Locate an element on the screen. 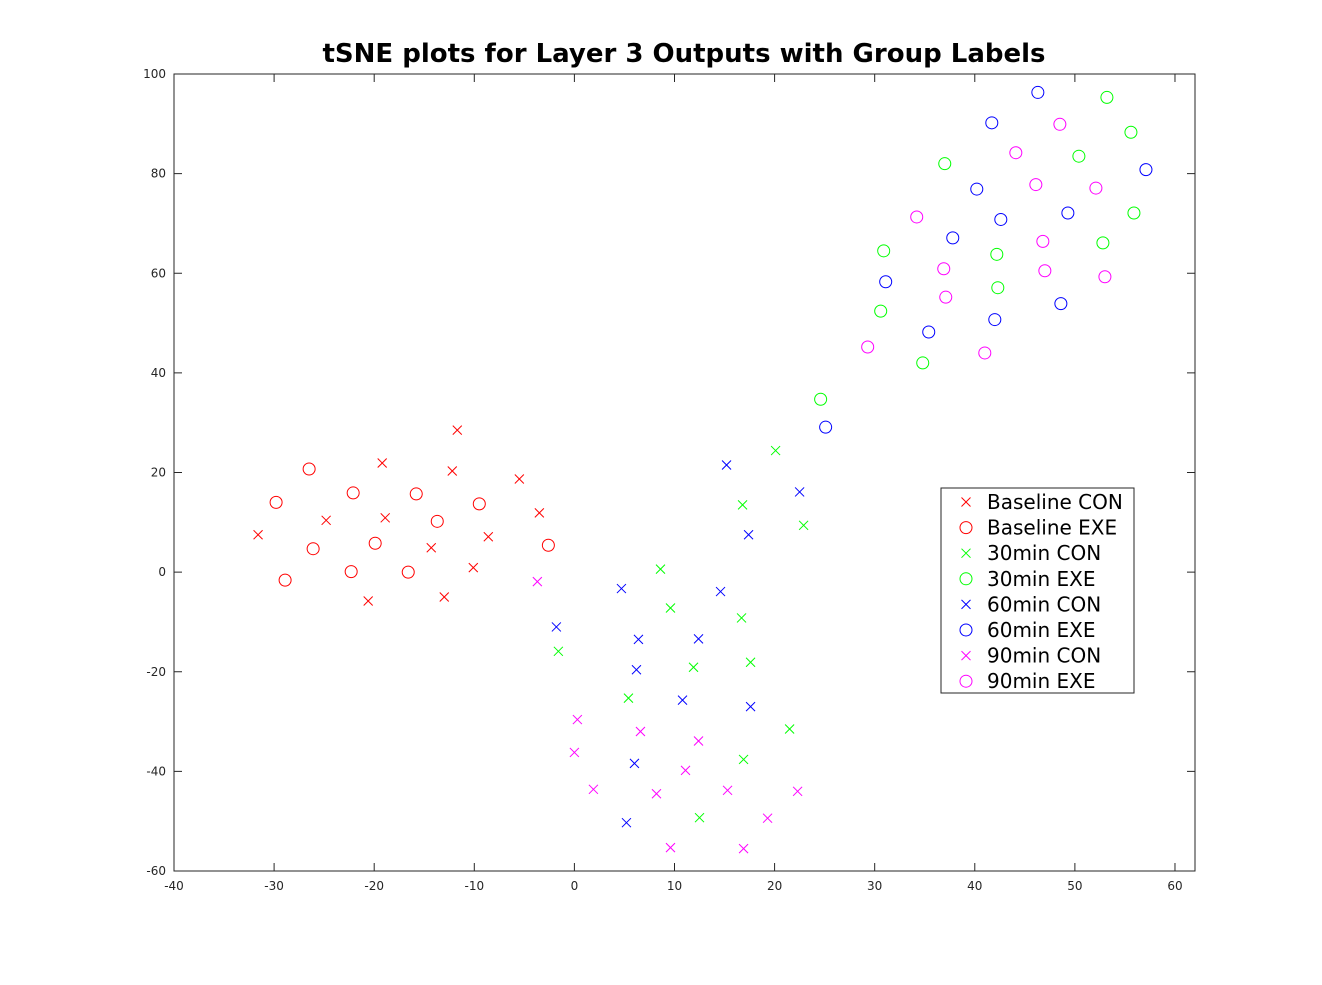 The width and height of the screenshot is (1322, 985). legend-label: 90min CON is located at coordinates (1044, 656).